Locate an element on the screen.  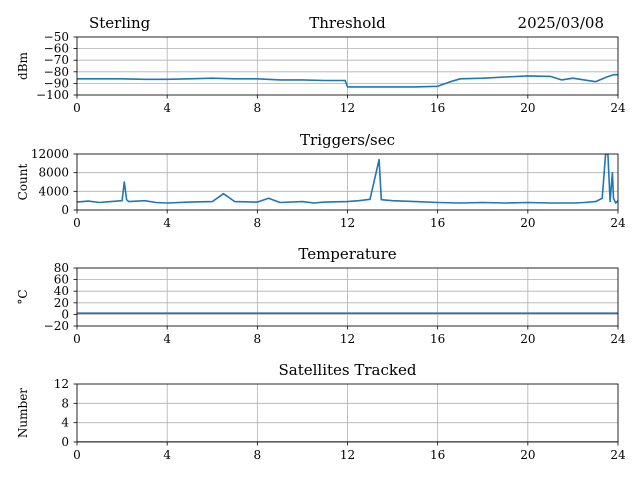
y-tick-label: −50 is located at coordinates (56, 37).